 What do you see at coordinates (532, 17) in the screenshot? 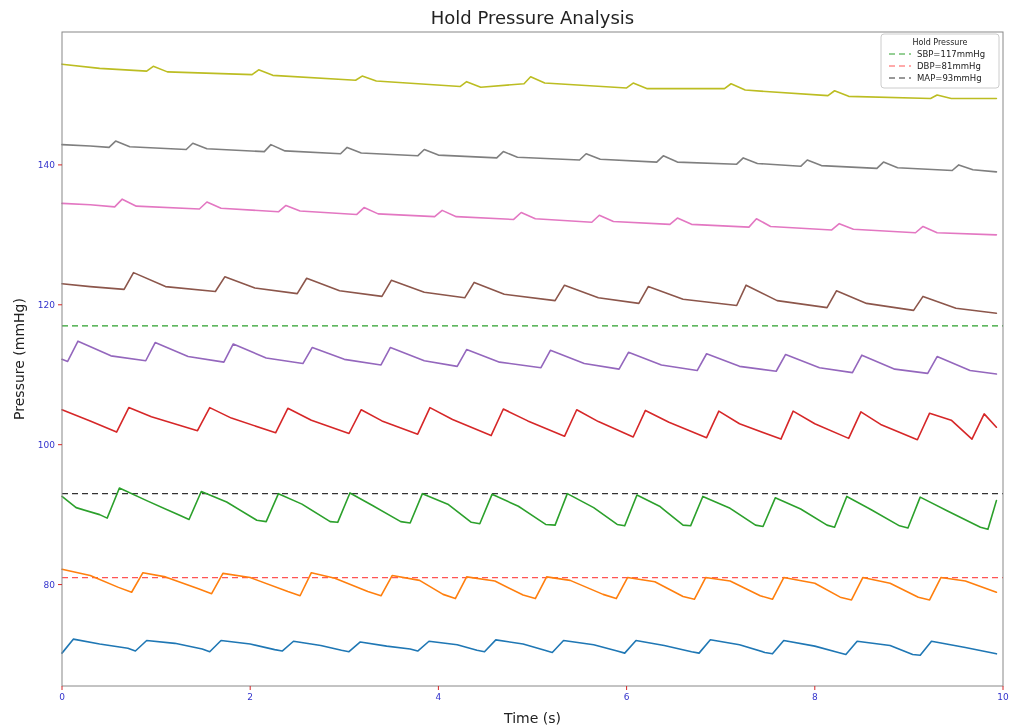
I see `chart-title: Hold Pressure Analysis` at bounding box center [532, 17].